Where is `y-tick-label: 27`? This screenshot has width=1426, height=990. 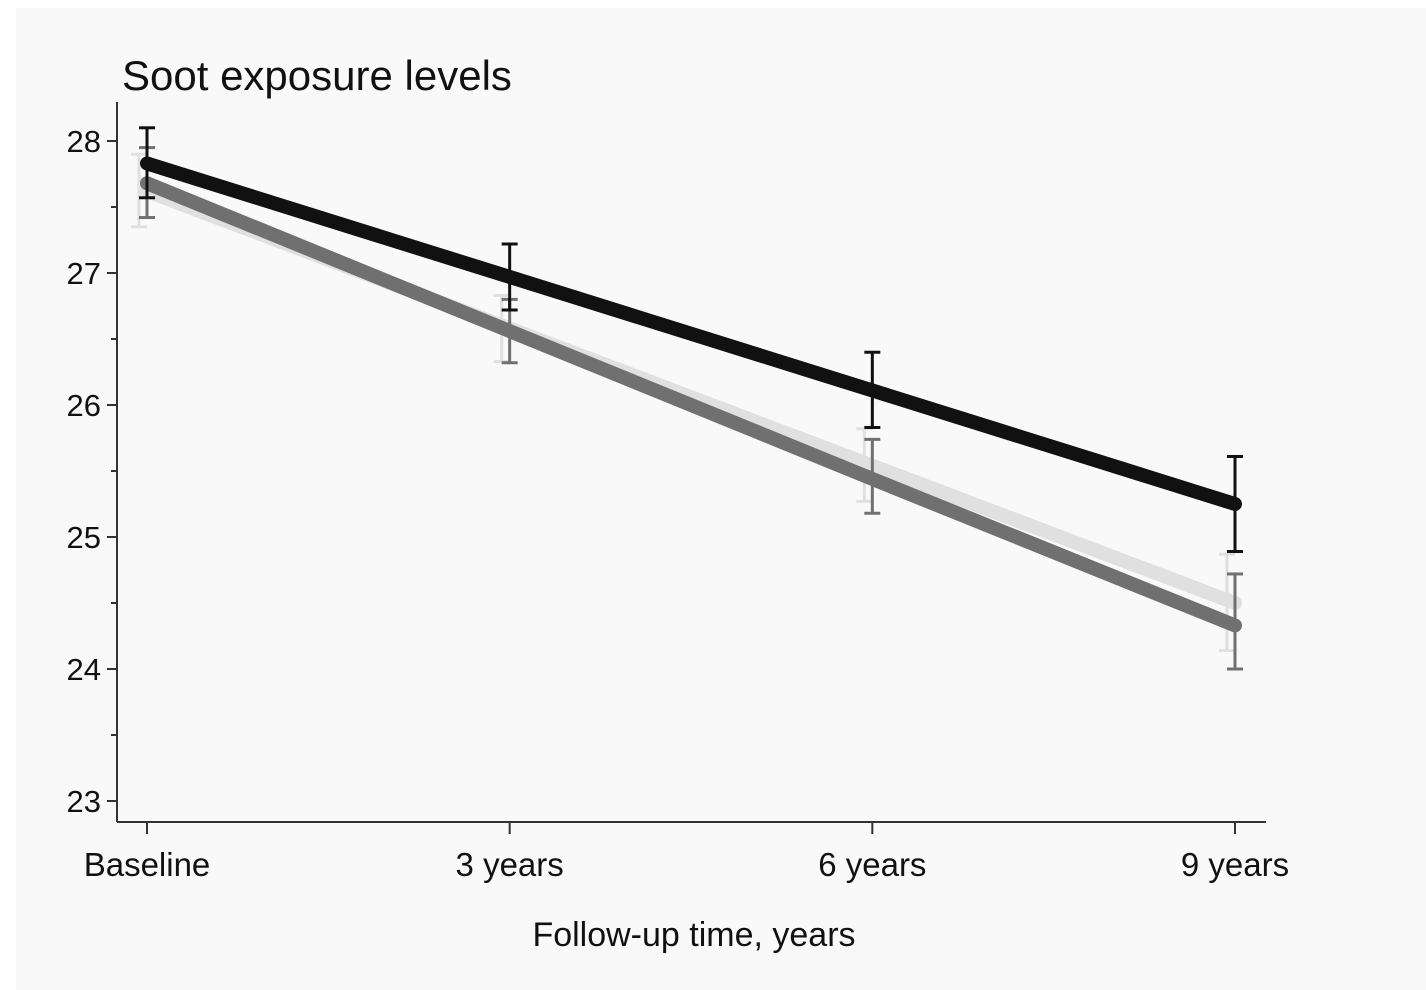
y-tick-label: 27 is located at coordinates (84, 273).